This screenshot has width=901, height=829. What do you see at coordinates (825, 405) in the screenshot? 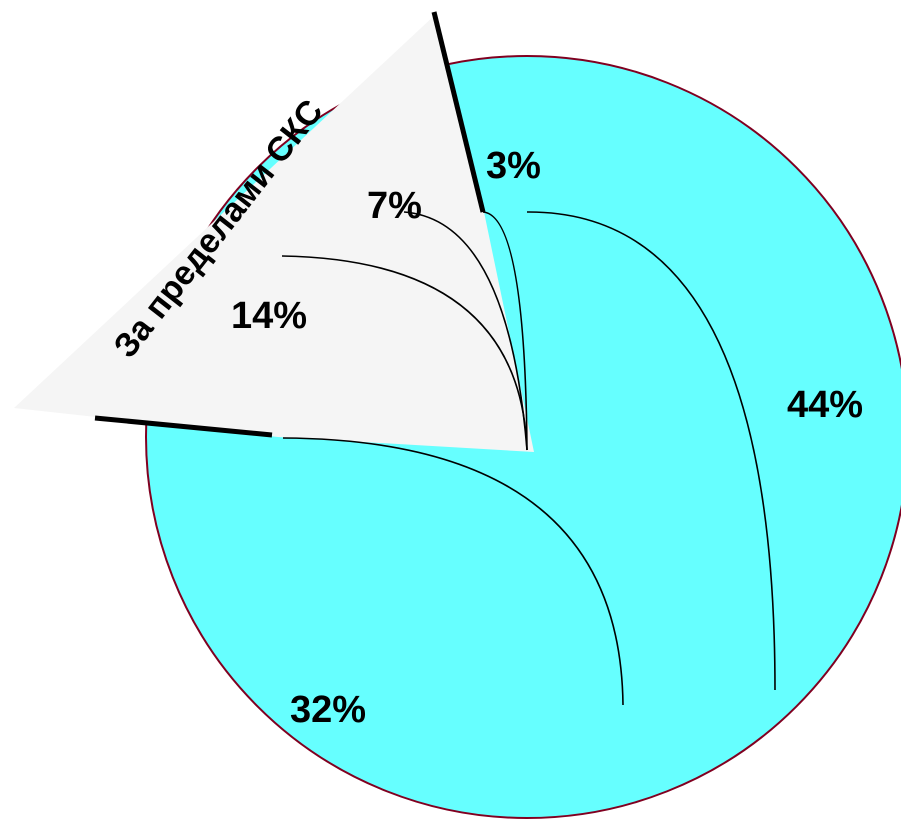
I see `slice-label-44: 44%` at bounding box center [825, 405].